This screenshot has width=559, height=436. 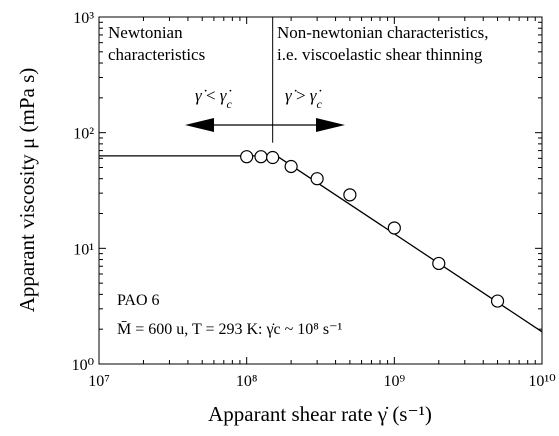 I want to click on sample-label-line1: PAO 6, so click(x=138, y=300).